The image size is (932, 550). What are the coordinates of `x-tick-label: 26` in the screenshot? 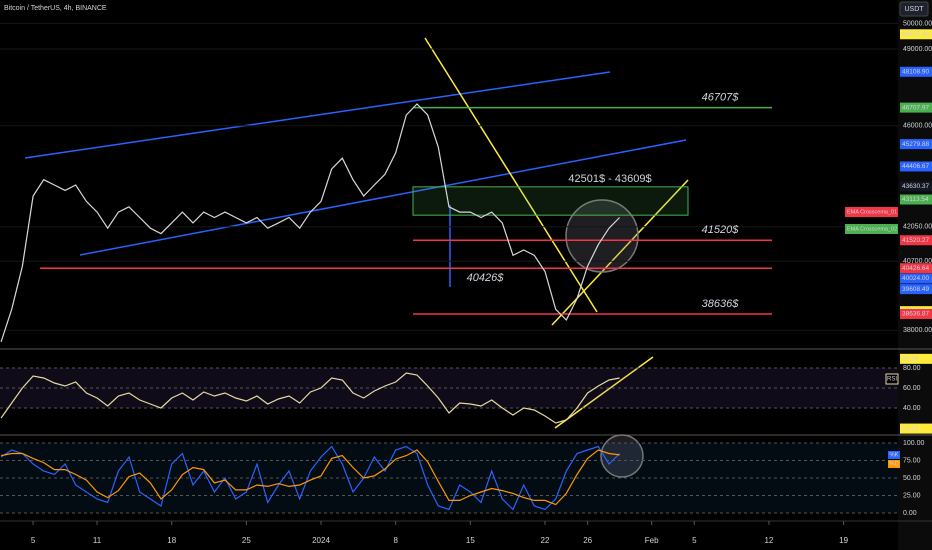 It's located at (587, 540).